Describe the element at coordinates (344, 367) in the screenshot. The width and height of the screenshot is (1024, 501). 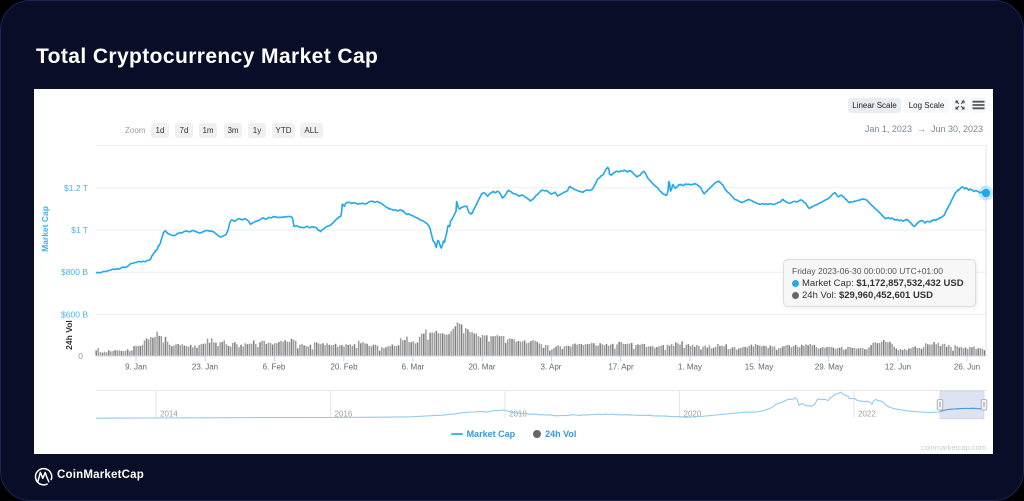
I see `svg-text: 20. Feb` at that location.